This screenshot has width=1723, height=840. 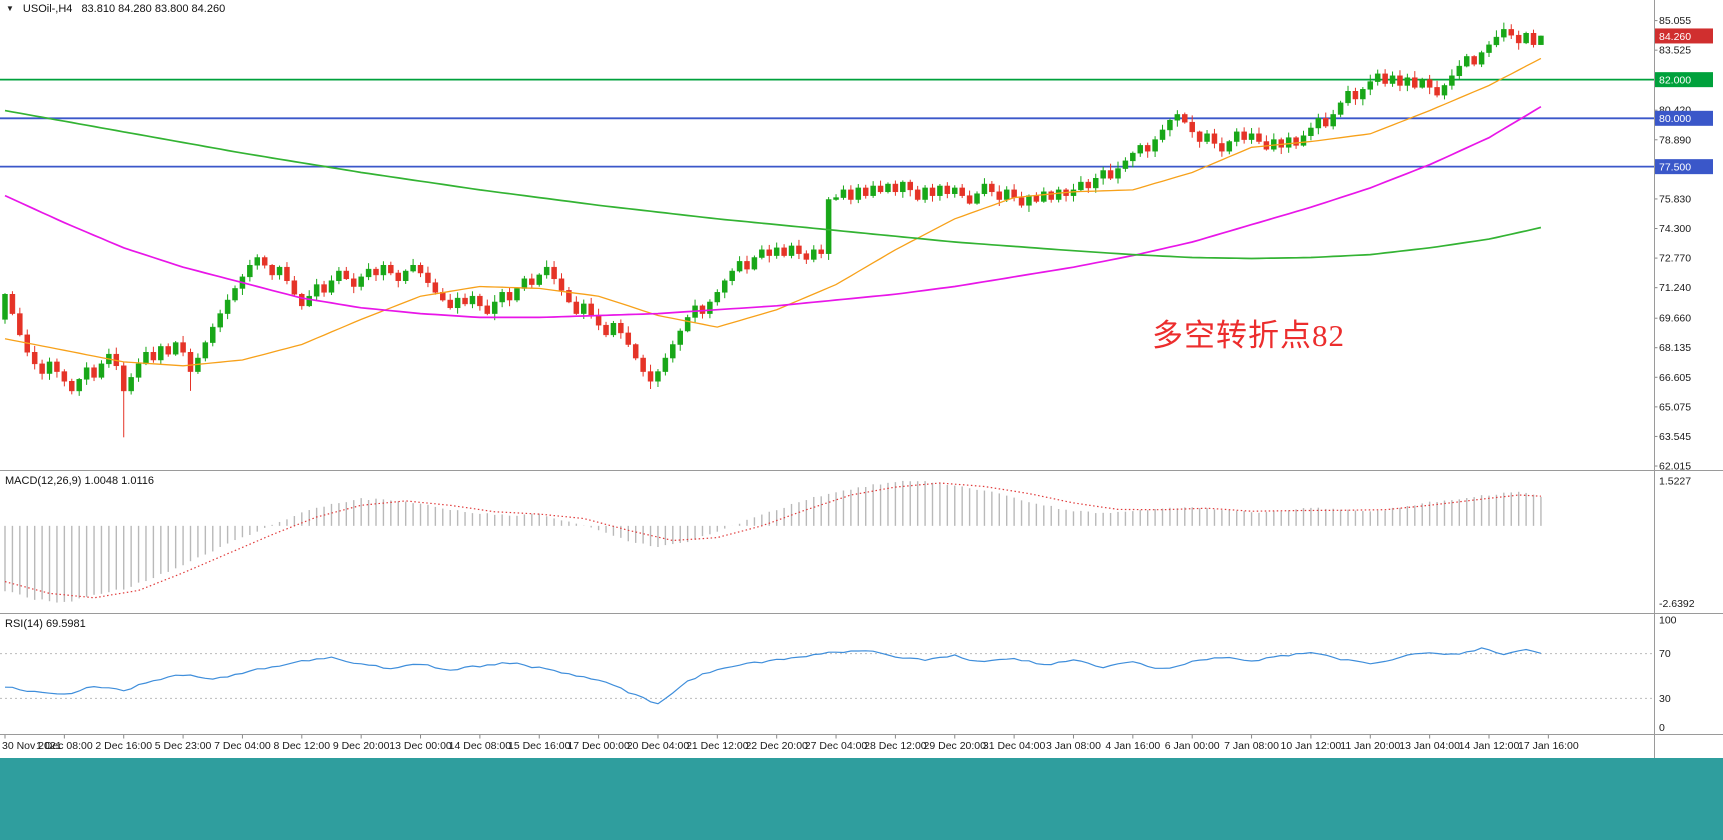 What do you see at coordinates (301, 746) in the screenshot?
I see `axis-label: 8 Dec 12:00` at bounding box center [301, 746].